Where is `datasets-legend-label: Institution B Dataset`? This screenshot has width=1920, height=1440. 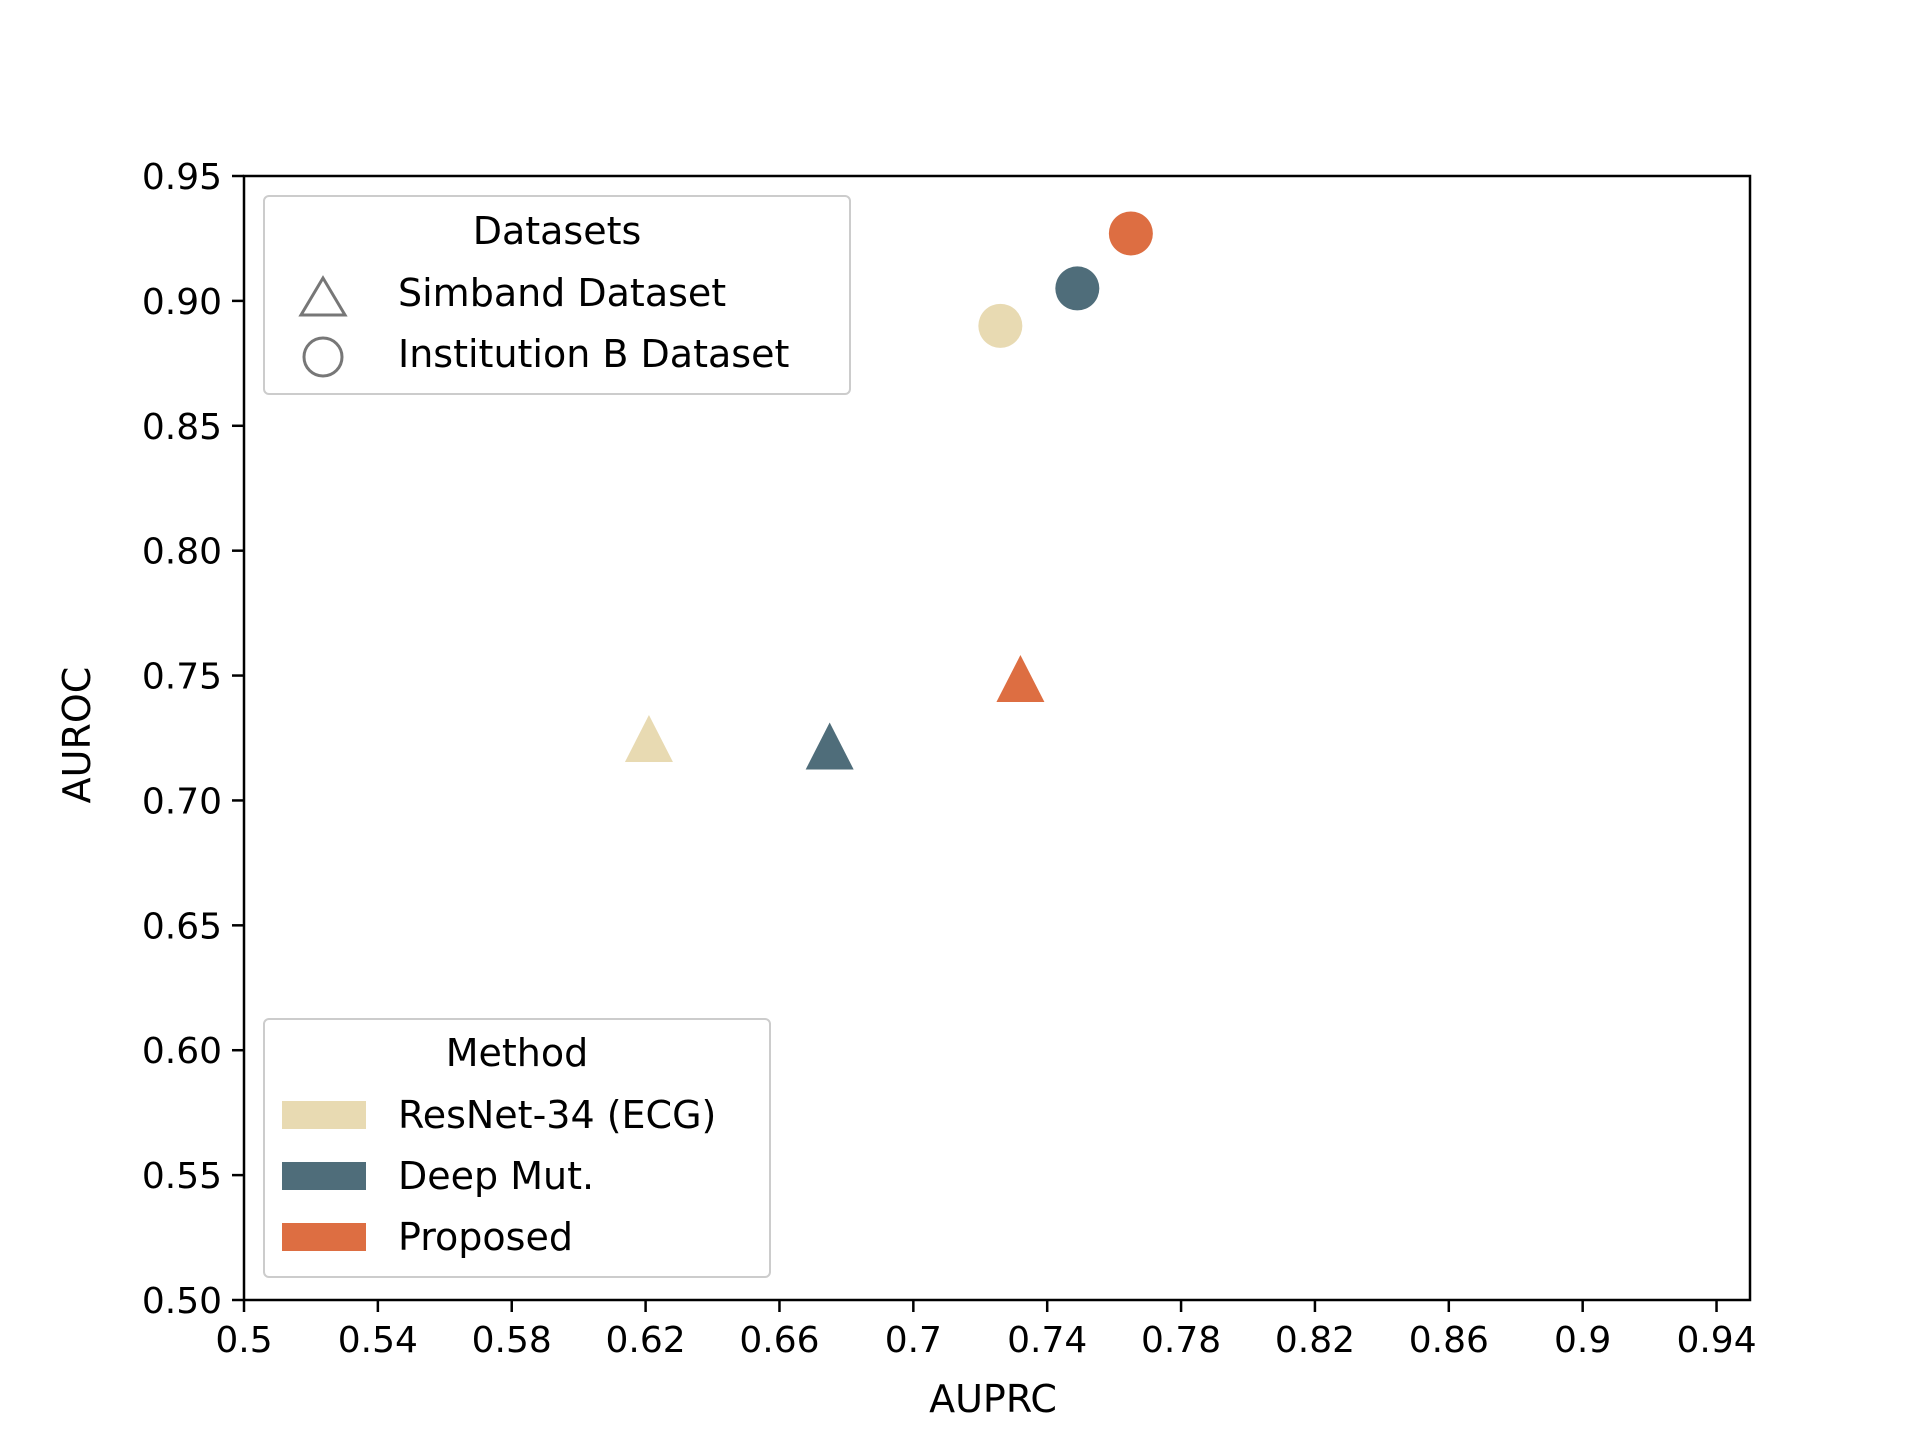 datasets-legend-label: Institution B Dataset is located at coordinates (593, 354).